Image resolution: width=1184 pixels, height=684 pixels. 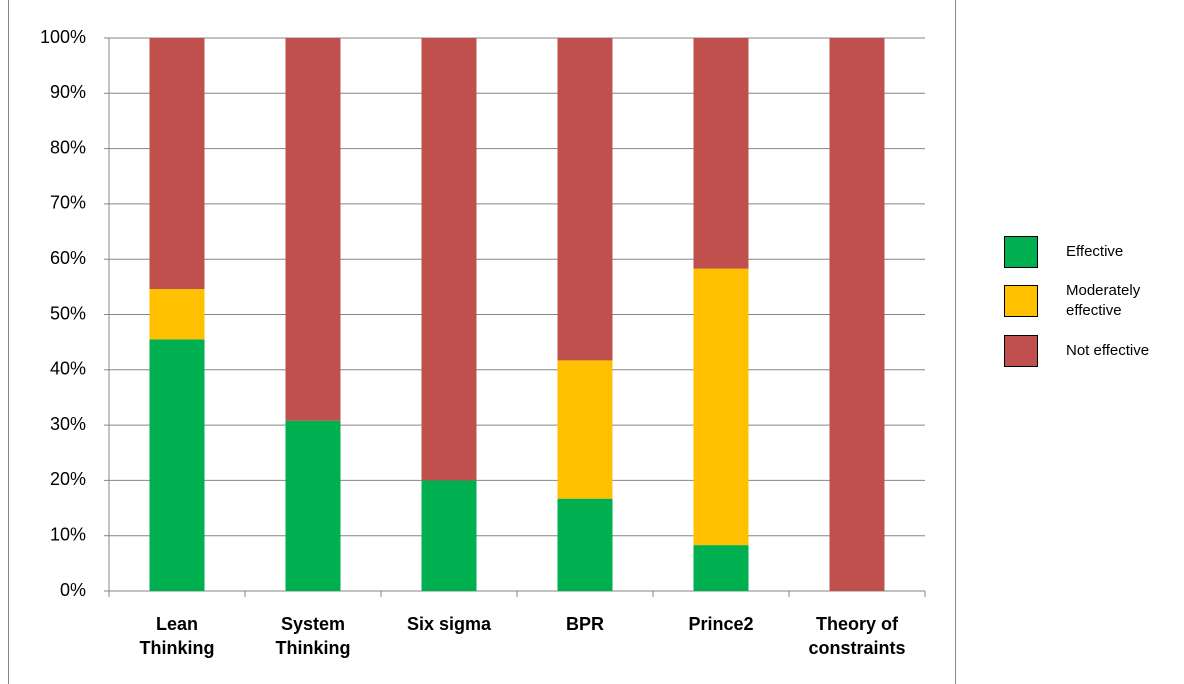 I want to click on y-tick-label: 50%, so click(x=68, y=313).